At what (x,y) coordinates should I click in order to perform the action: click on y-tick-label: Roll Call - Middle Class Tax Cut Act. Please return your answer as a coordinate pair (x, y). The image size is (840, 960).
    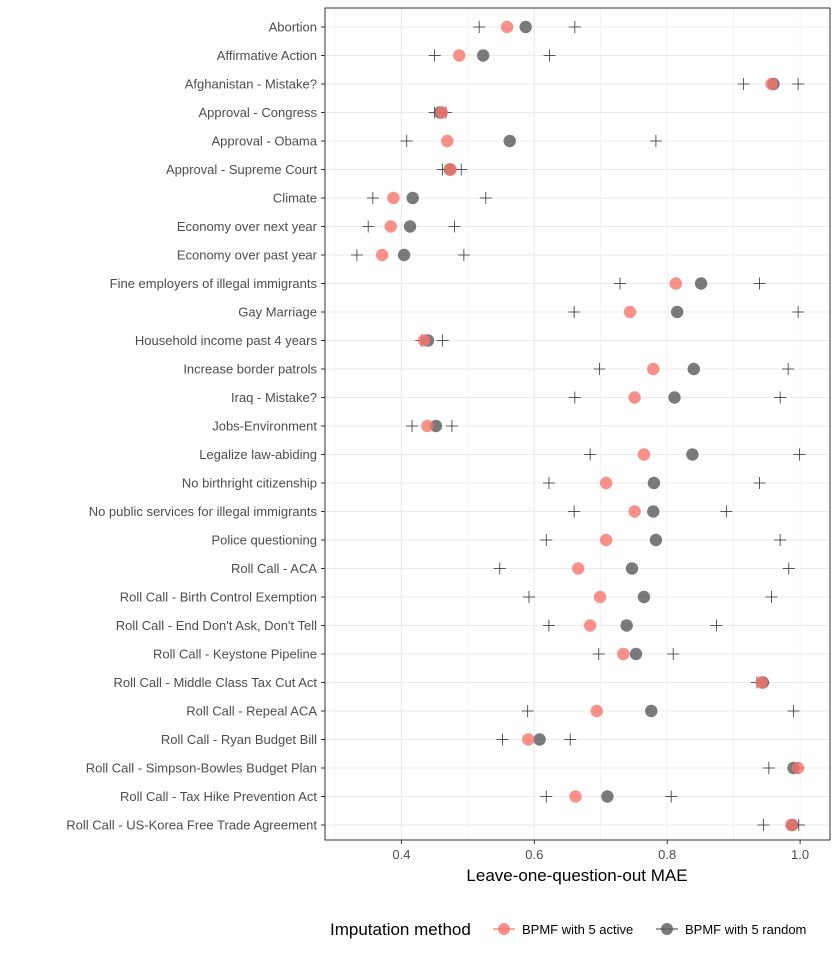
    Looking at the image, I should click on (216, 682).